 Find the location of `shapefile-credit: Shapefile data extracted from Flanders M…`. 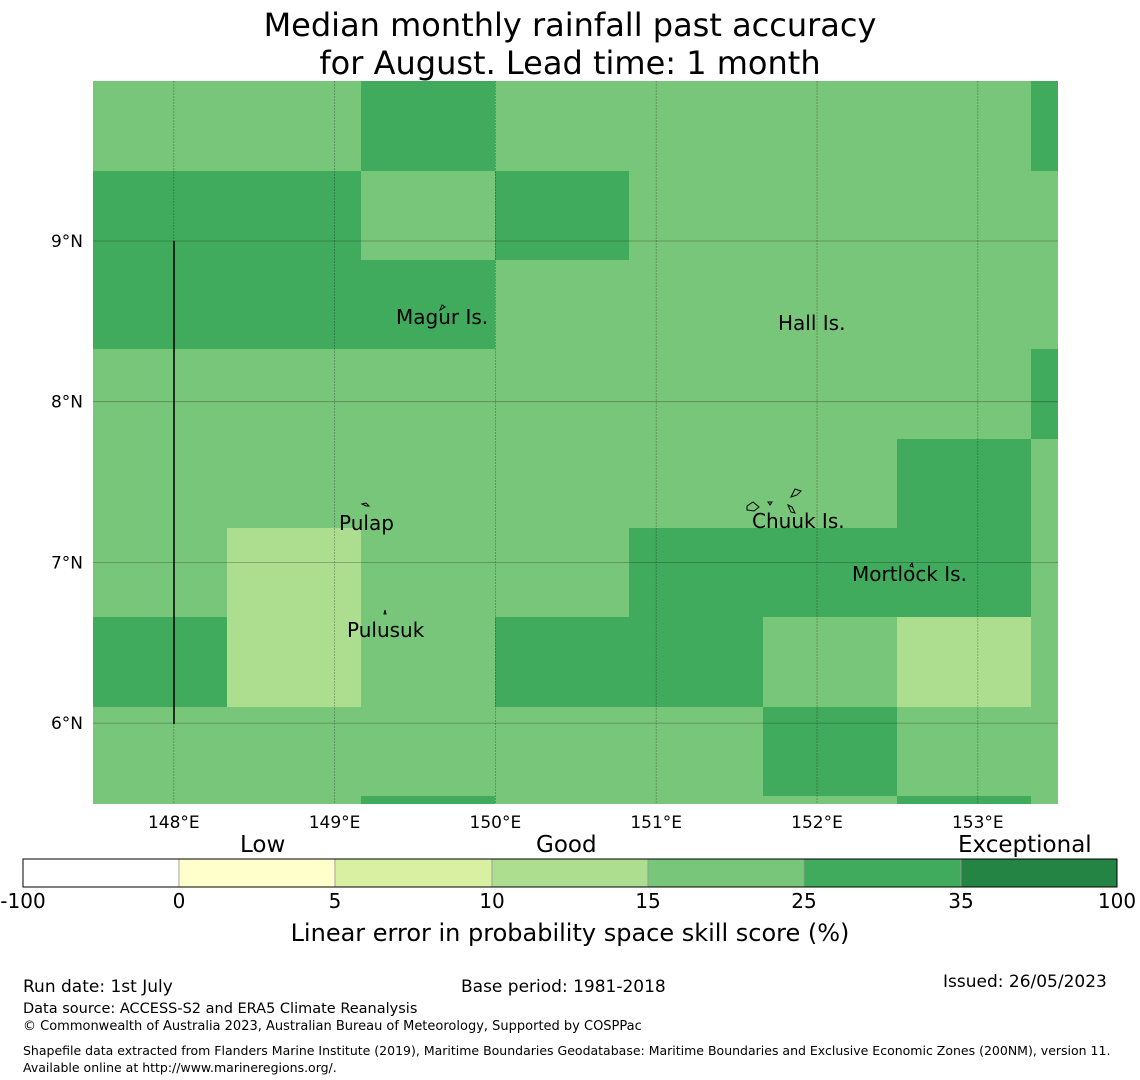

shapefile-credit: Shapefile data extracted from Flanders M… is located at coordinates (567, 1059).